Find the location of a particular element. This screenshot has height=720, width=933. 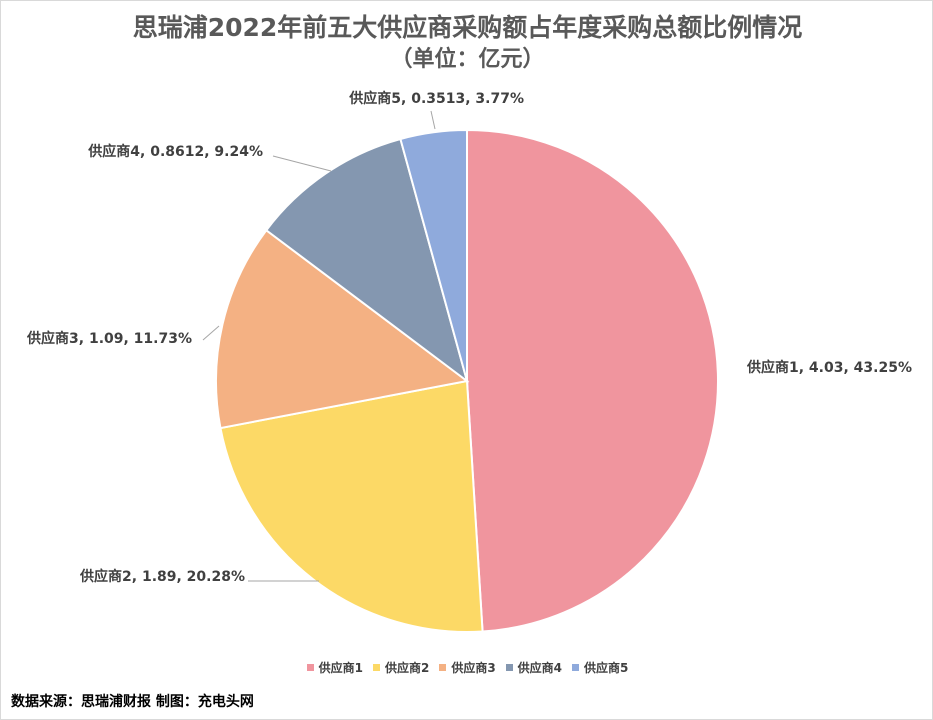

data-label-3: 供应商3, 1.09, 11.73% is located at coordinates (109, 338).